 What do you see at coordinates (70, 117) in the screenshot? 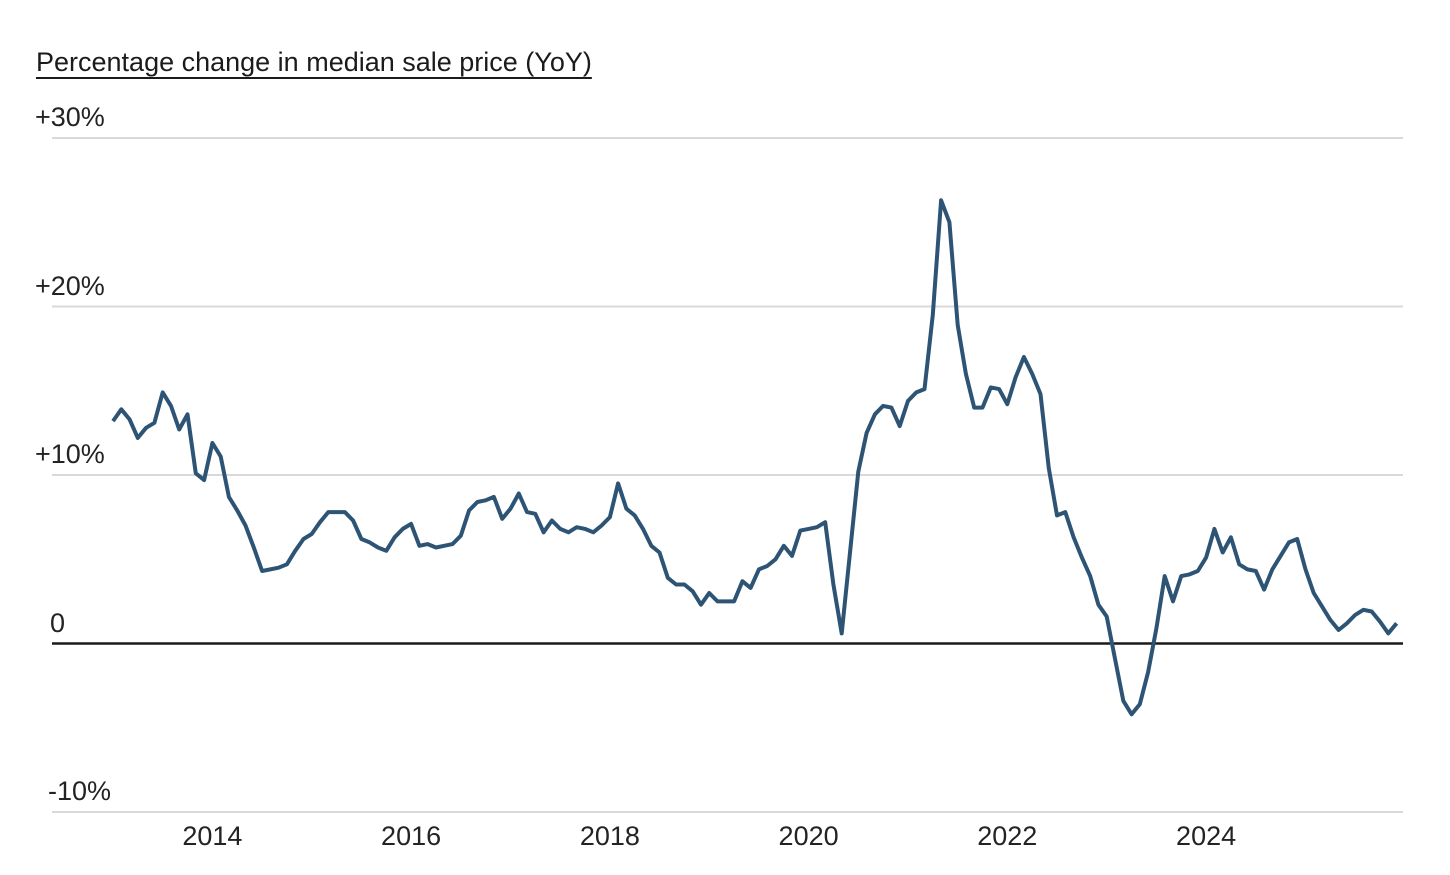
I see `y-axis-label: +30%` at bounding box center [70, 117].